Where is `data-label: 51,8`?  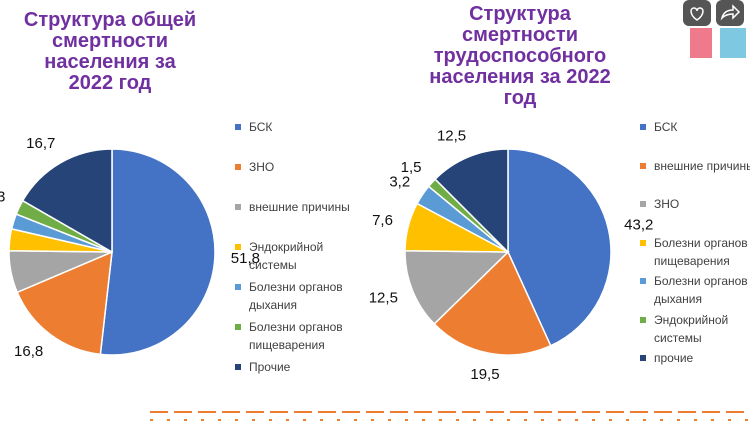
data-label: 51,8 is located at coordinates (245, 258).